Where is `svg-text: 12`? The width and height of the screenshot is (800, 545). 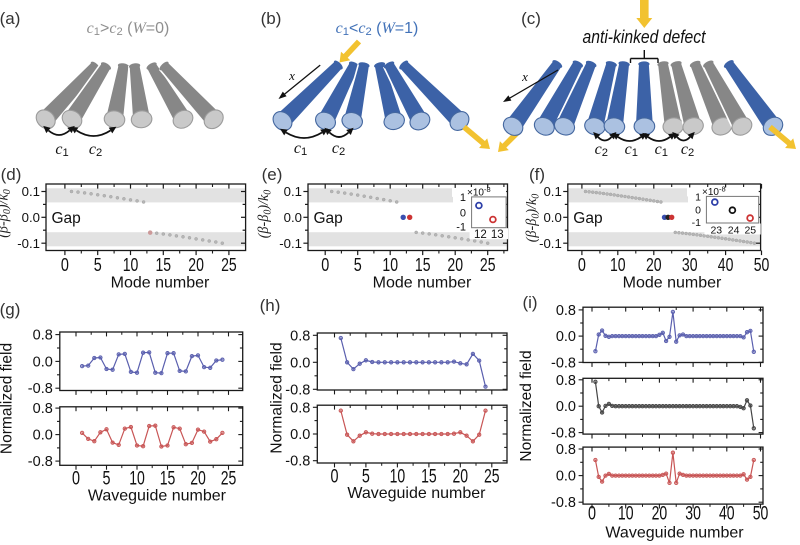 svg-text: 12 is located at coordinates (480, 235).